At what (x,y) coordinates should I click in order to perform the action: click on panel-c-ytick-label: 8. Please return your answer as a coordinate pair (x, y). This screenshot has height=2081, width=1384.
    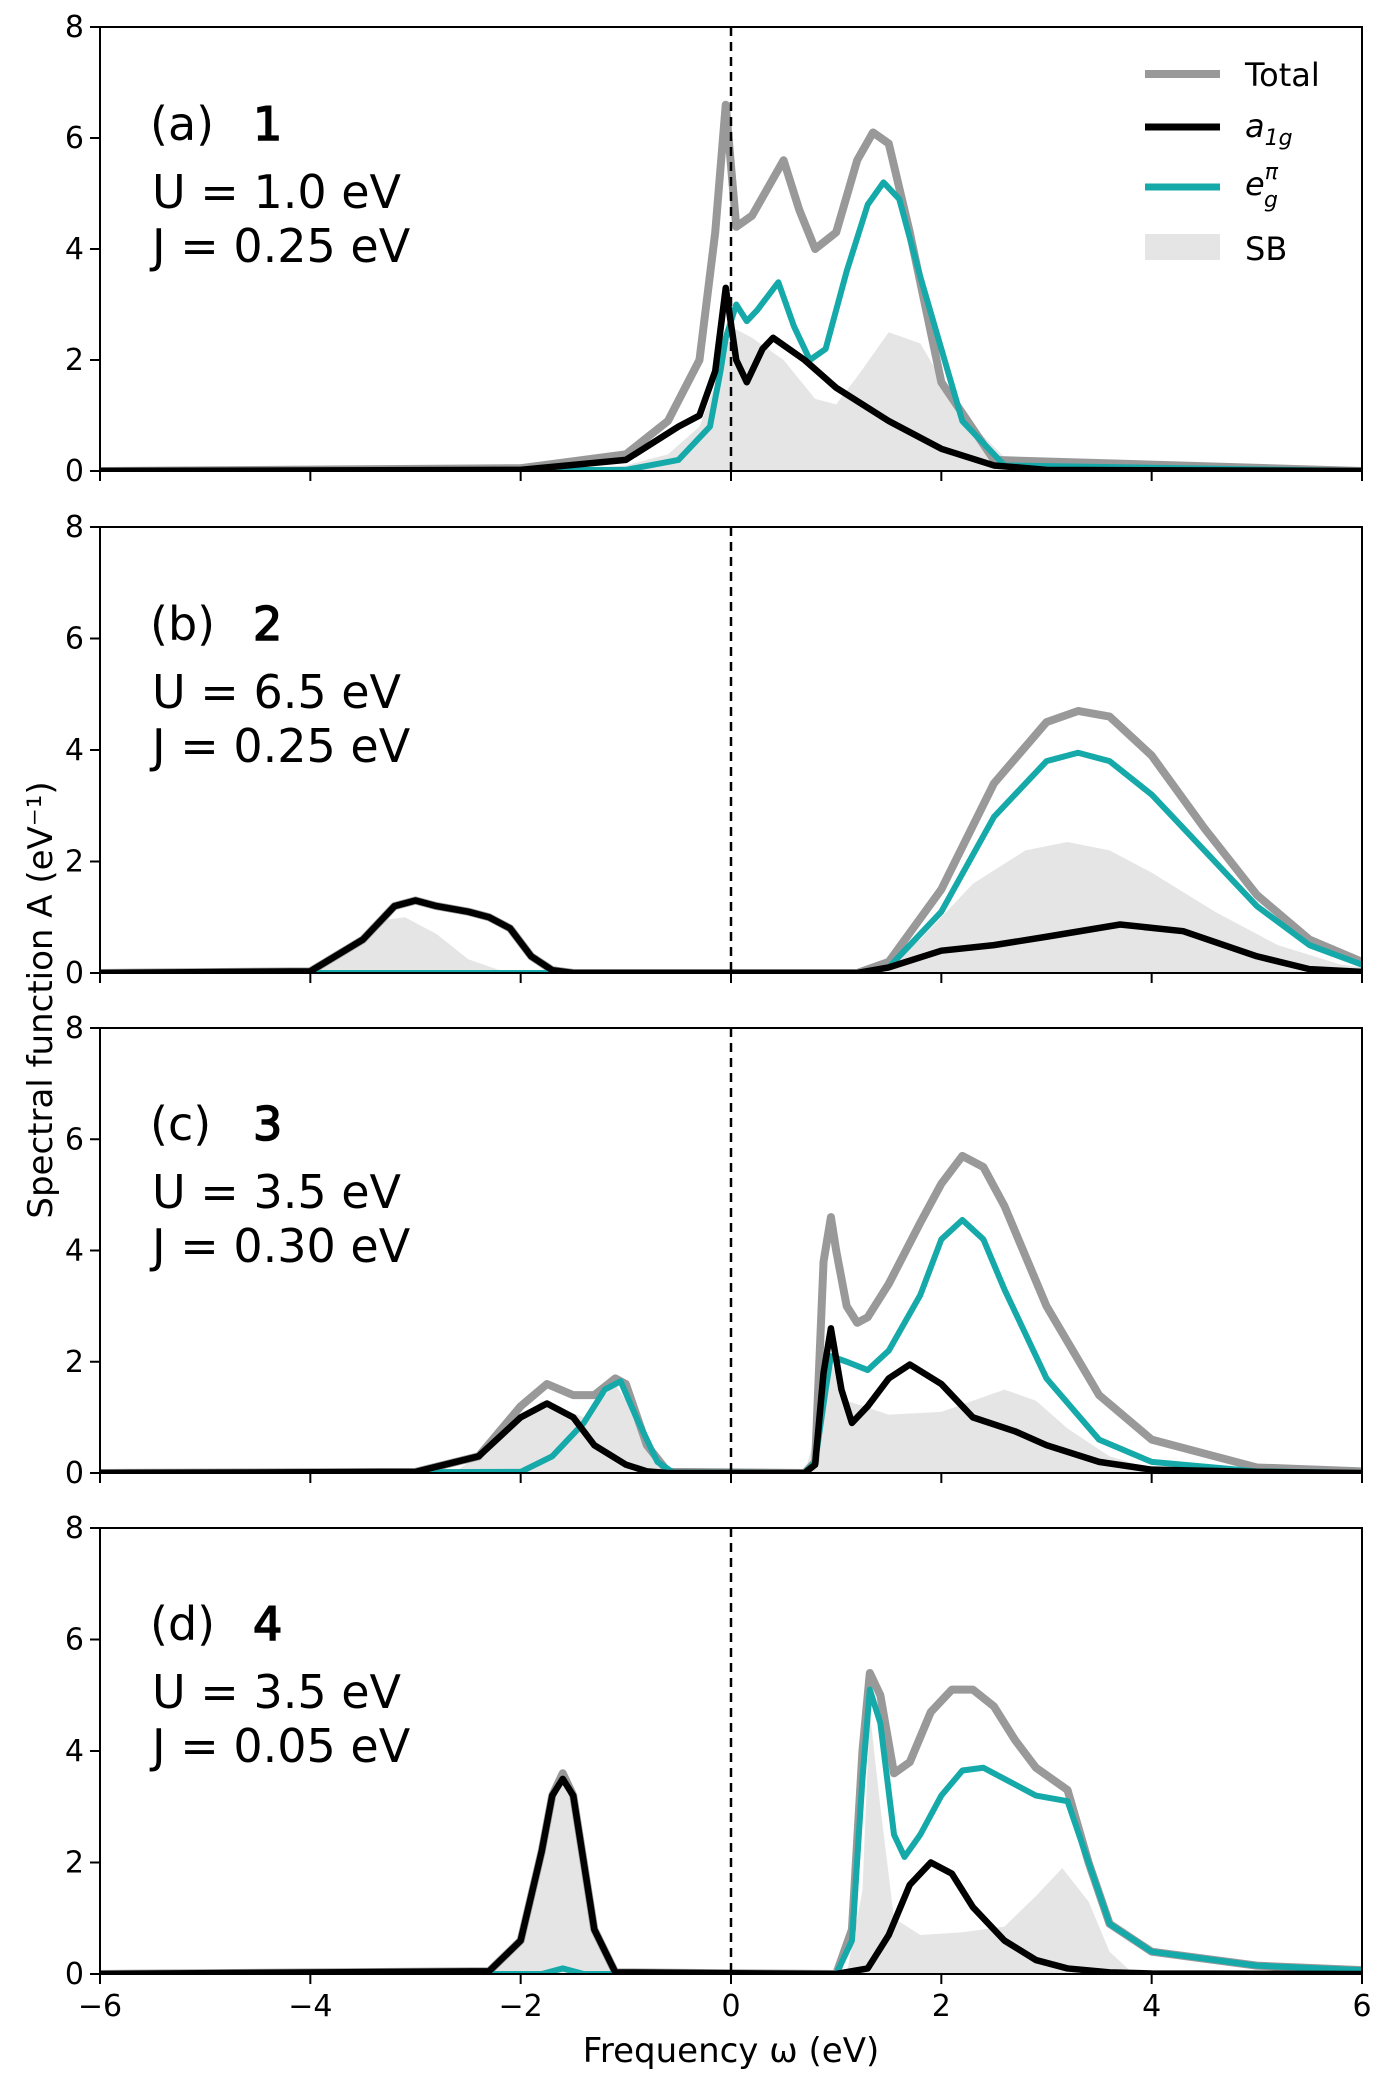
    Looking at the image, I should click on (74, 1028).